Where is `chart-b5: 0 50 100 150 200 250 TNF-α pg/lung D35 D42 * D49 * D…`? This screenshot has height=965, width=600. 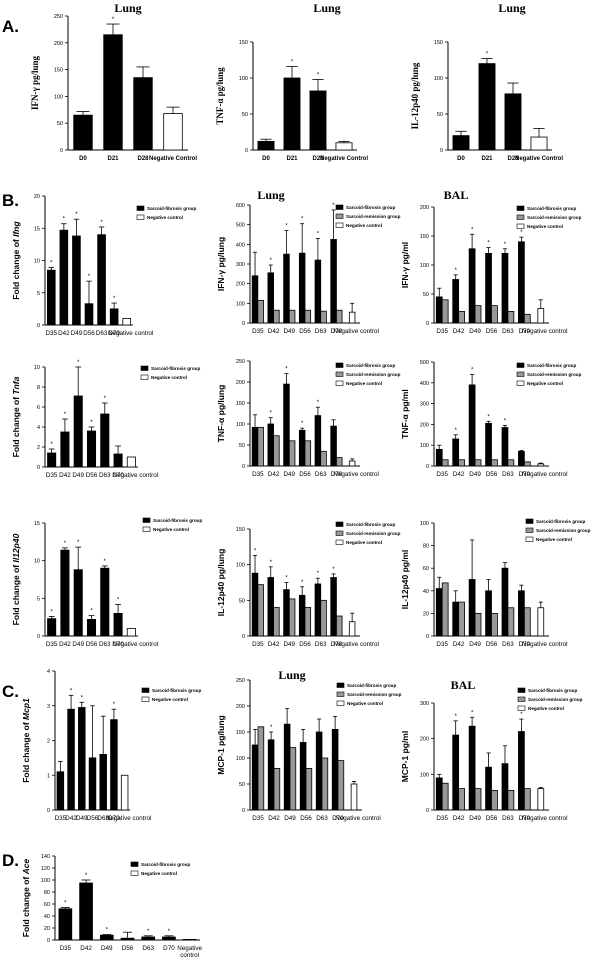
chart-b5: 0 50 100 150 200 250 TNF-α pg/lung D35 D42 * D49 * D… is located at coordinates (308, 418).